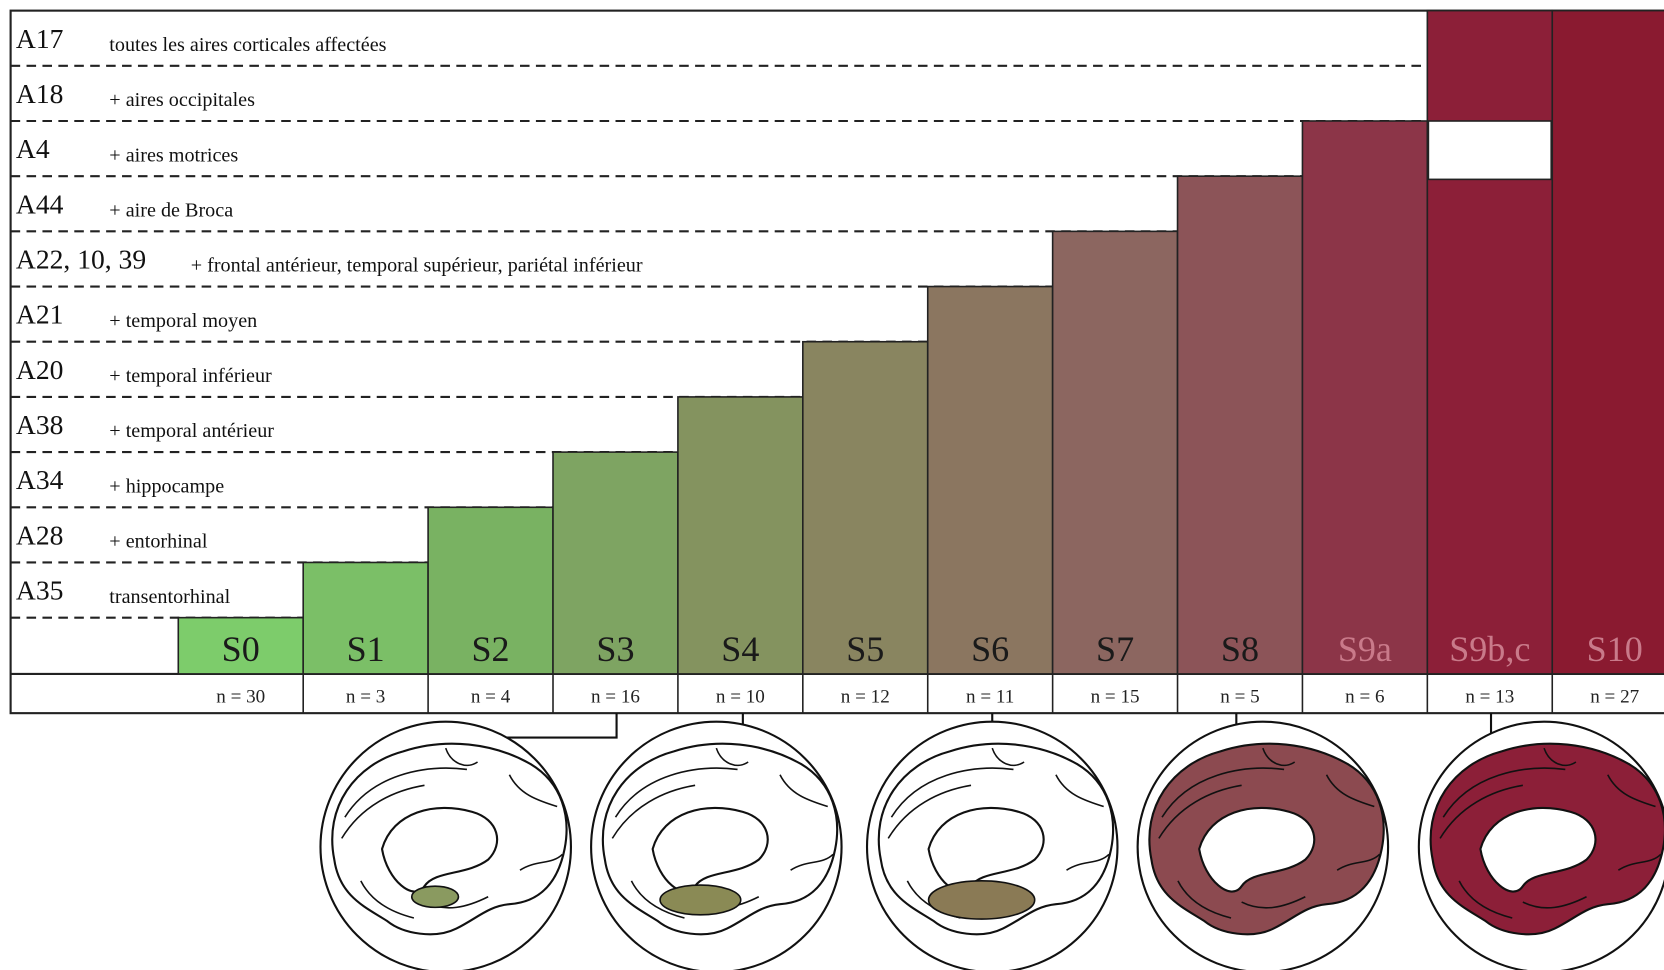 This screenshot has height=970, width=1664. Describe the element at coordinates (33, 148) in the screenshot. I see `row-code: A4` at that location.